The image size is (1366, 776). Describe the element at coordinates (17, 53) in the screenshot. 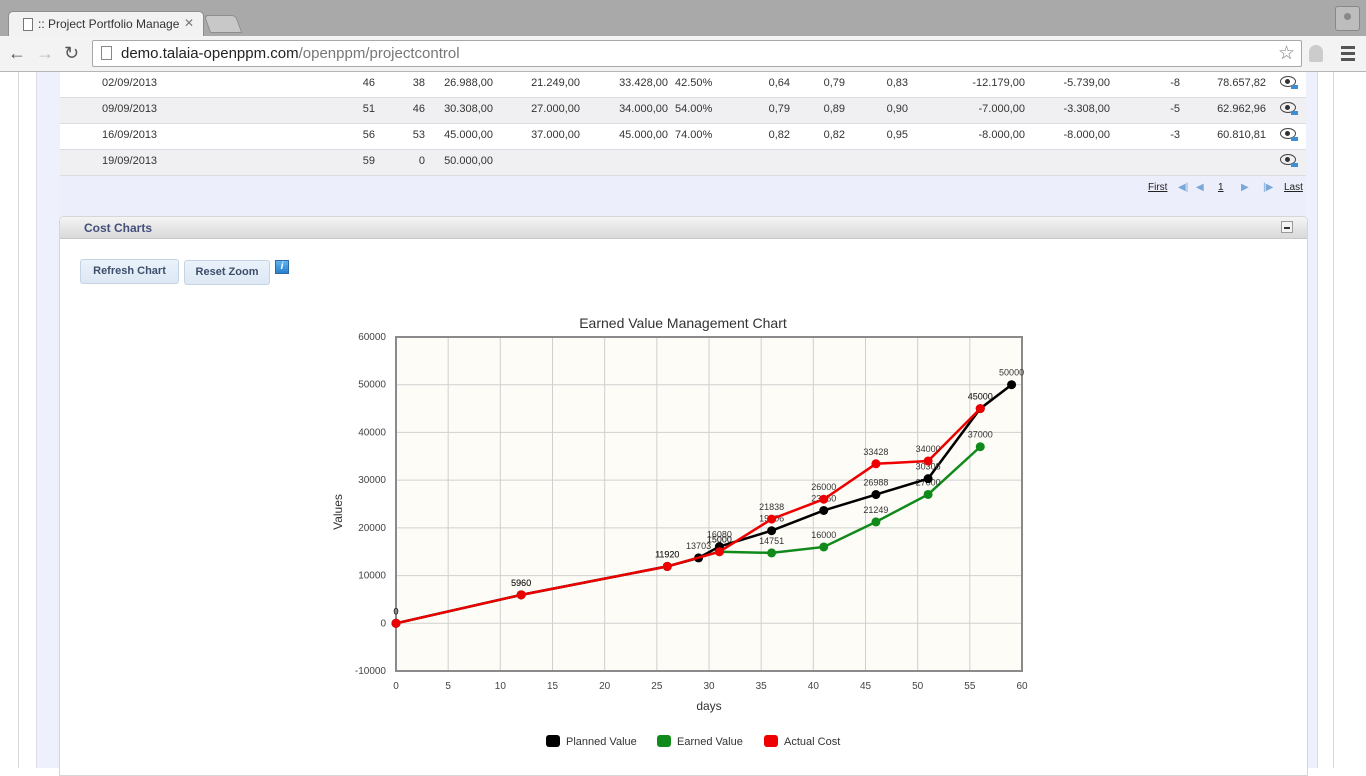

I see `back-icon: ←` at that location.